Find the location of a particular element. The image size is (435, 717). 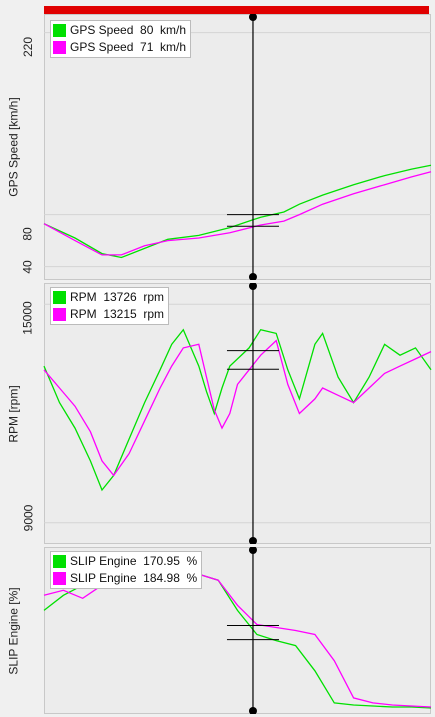

legend: RPM 13726 rpm RPM 13215 rpm is located at coordinates (110, 306).